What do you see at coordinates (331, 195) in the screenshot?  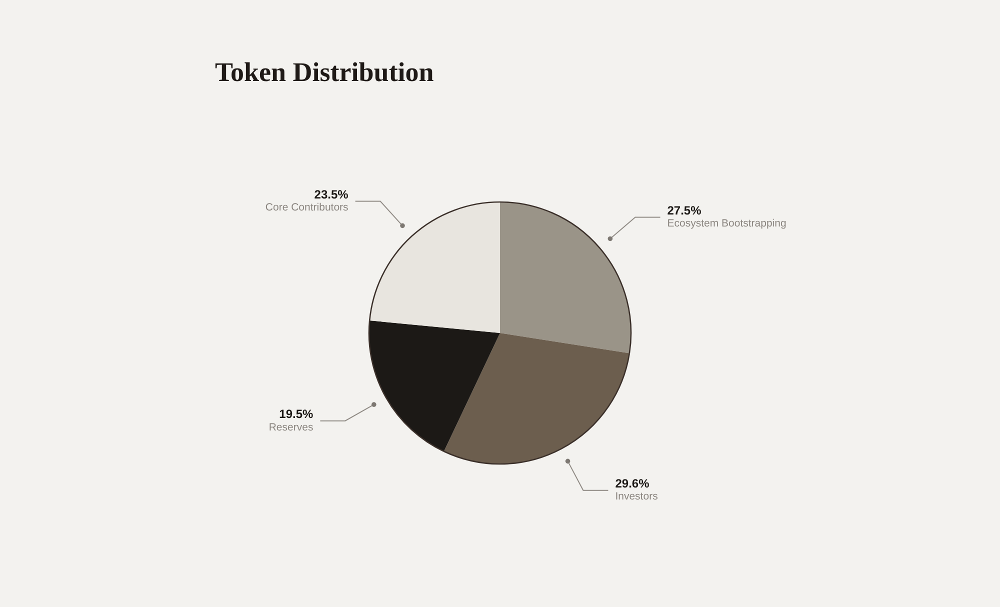 I see `data-label: 23.5%` at bounding box center [331, 195].